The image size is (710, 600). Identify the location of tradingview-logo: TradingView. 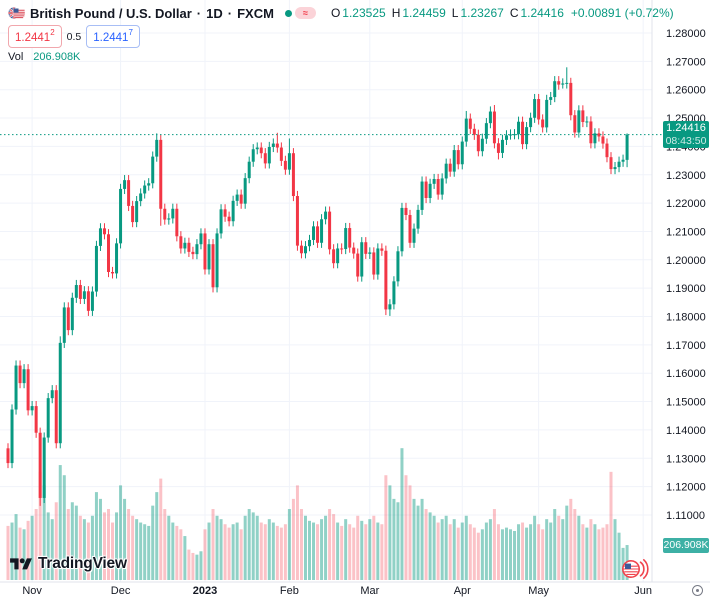
(68, 564).